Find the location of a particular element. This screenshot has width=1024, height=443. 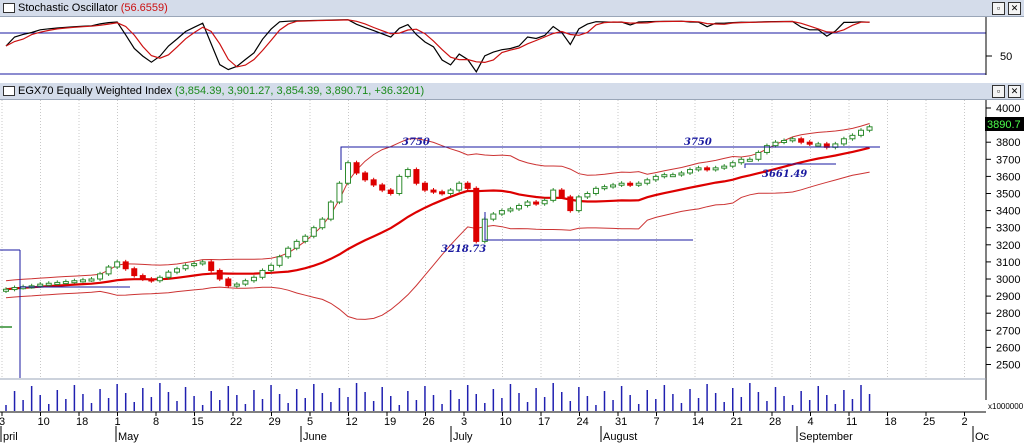

annotation-3218: 3218.73 is located at coordinates (463, 249).